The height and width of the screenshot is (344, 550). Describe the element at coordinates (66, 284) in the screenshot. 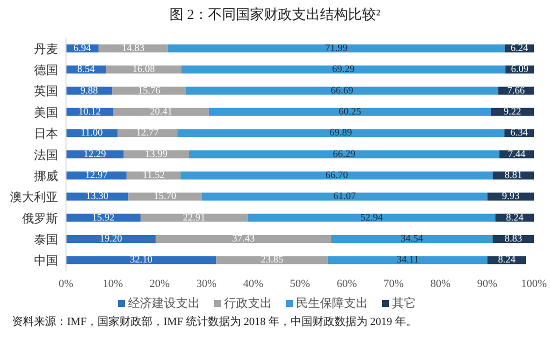

I see `x-tick-label: 0%` at that location.